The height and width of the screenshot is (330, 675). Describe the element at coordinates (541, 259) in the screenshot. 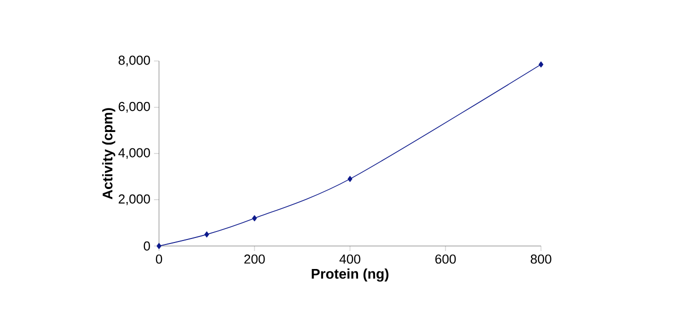

I see `x-tick-label: 800` at that location.